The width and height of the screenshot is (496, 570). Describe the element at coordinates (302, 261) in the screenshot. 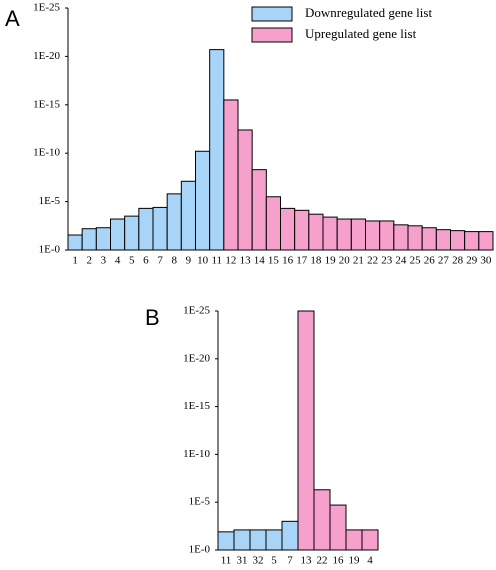

I see `x-tick-label: 17` at that location.